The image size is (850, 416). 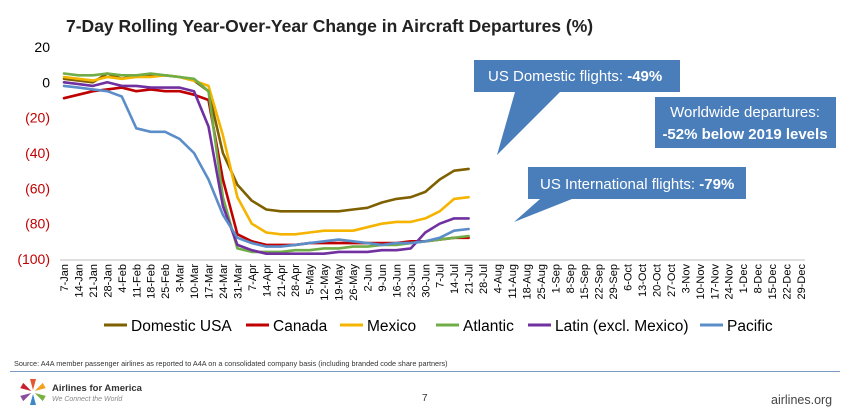 What do you see at coordinates (745, 112) in the screenshot?
I see `callout-worldwide-line1: Worldwide departures:` at bounding box center [745, 112].